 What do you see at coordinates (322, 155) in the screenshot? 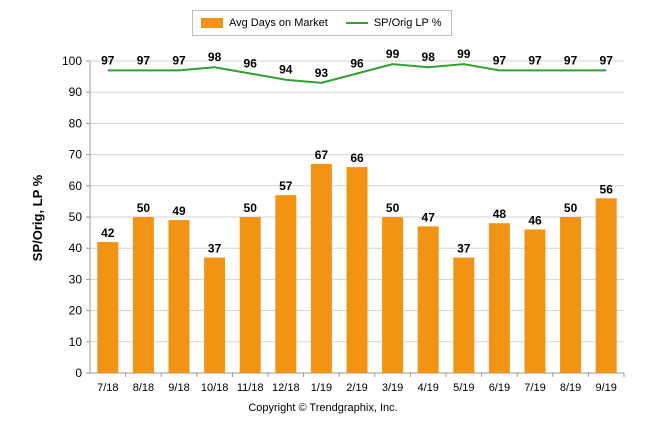
I see `bar-data-label: 67` at bounding box center [322, 155].